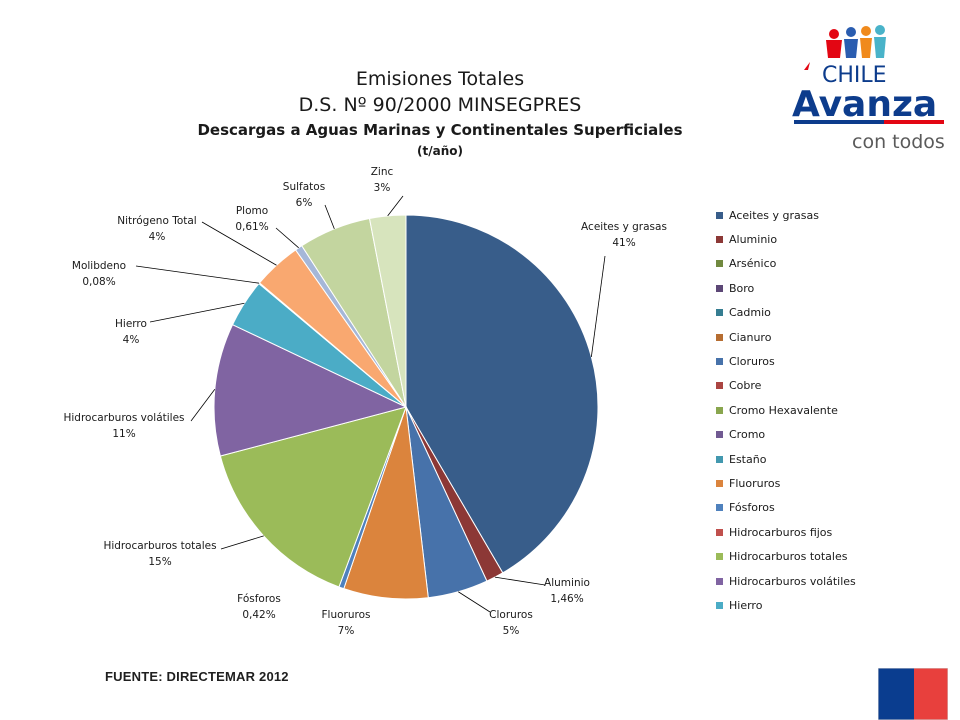 This screenshot has height=720, width=960. What do you see at coordinates (156, 229) in the screenshot?
I see `slice-label-18: Nitrógeno Total 4%` at bounding box center [156, 229].